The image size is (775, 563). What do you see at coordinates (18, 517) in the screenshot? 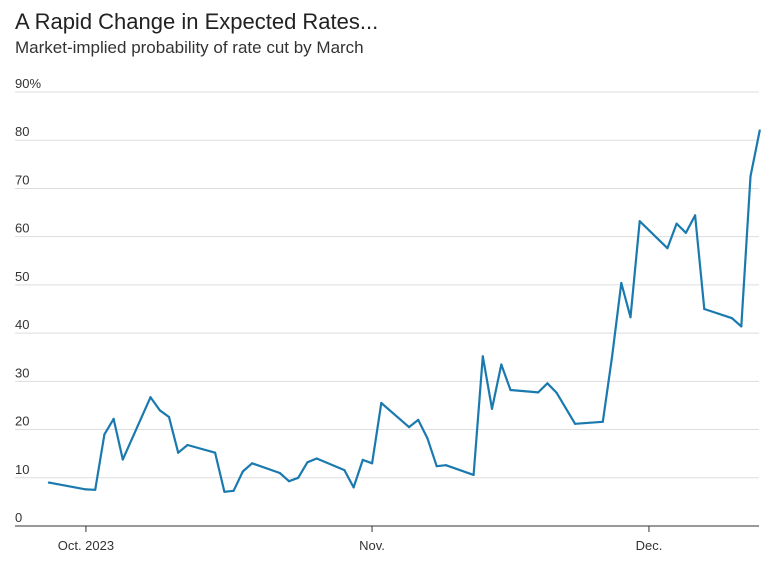
I see `y-tick-label: 0` at bounding box center [18, 517].